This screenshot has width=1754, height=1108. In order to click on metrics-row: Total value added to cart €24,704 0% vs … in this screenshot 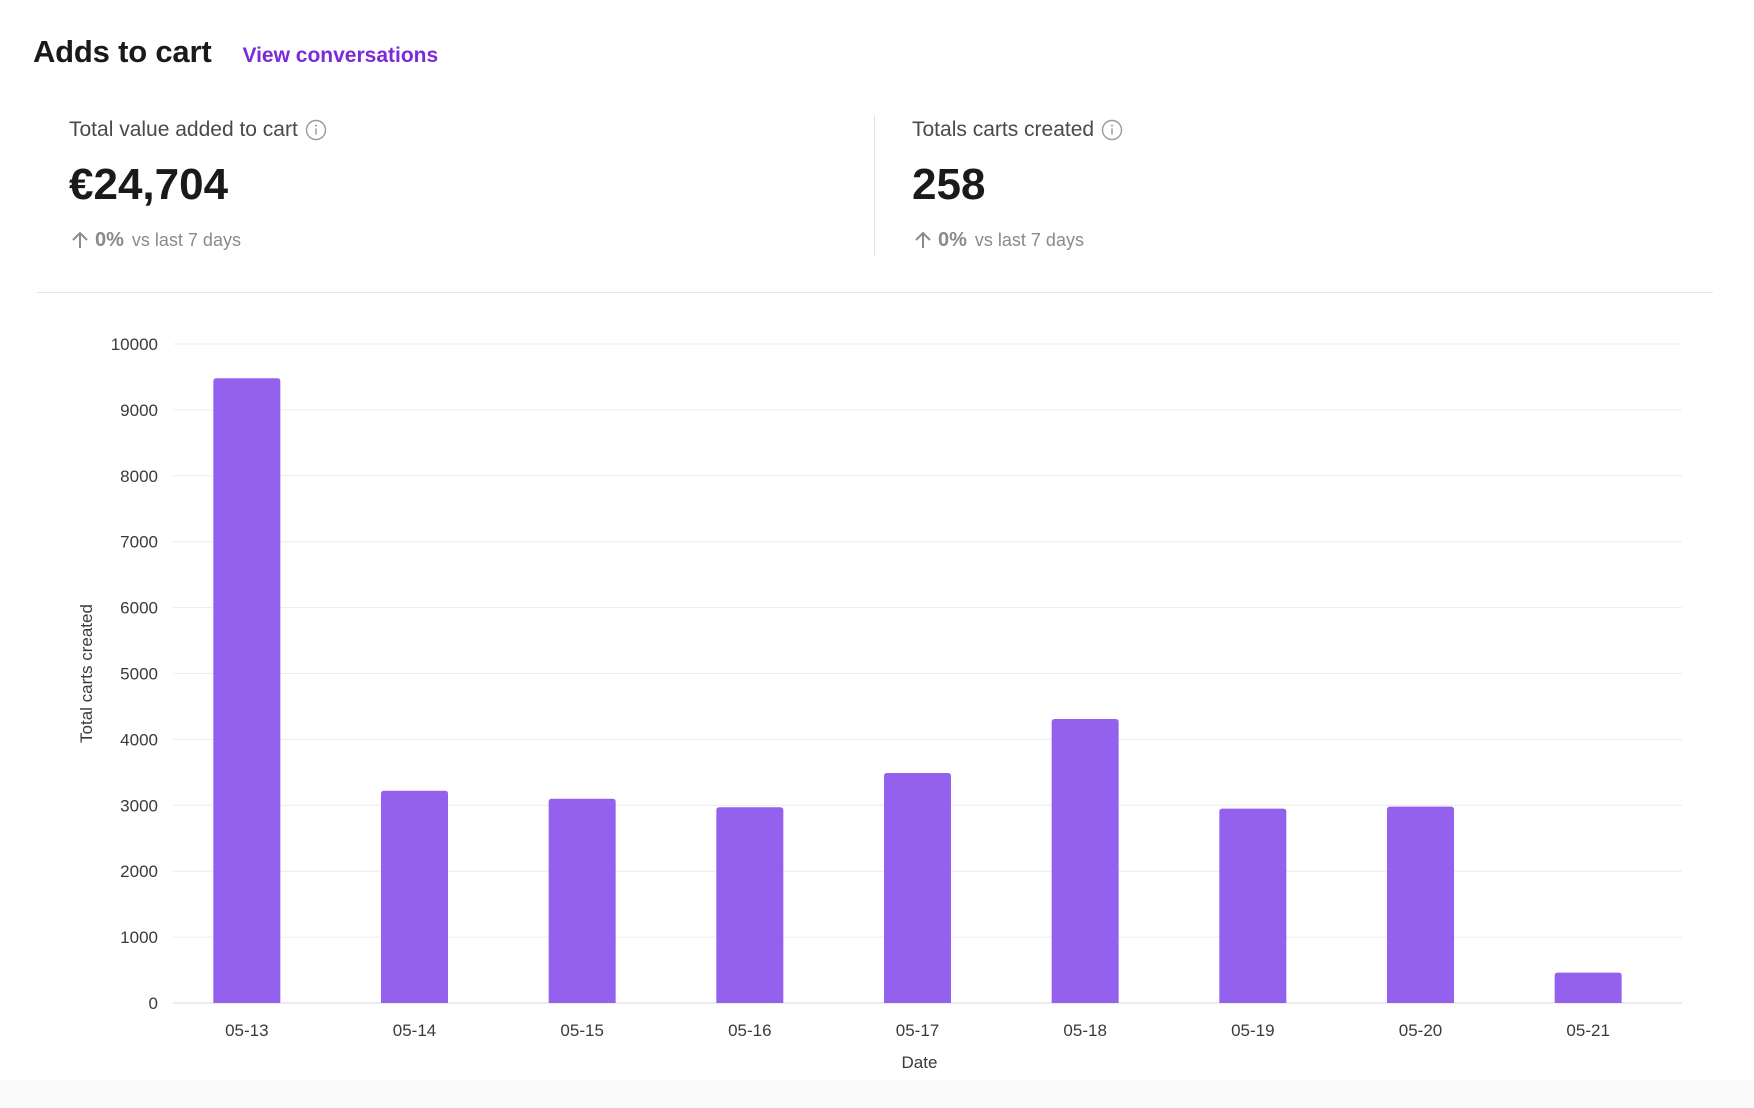, I will do `click(875, 186)`.